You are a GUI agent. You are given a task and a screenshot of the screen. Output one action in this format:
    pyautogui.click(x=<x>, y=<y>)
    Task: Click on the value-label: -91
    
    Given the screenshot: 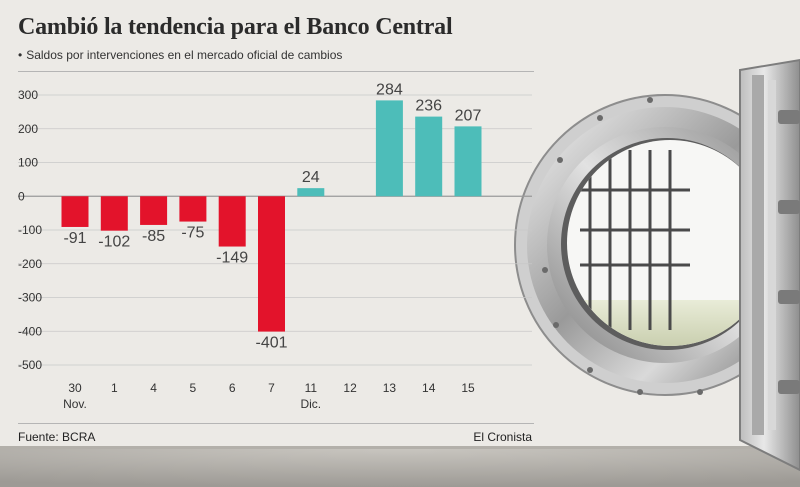 What is the action you would take?
    pyautogui.click(x=74, y=238)
    